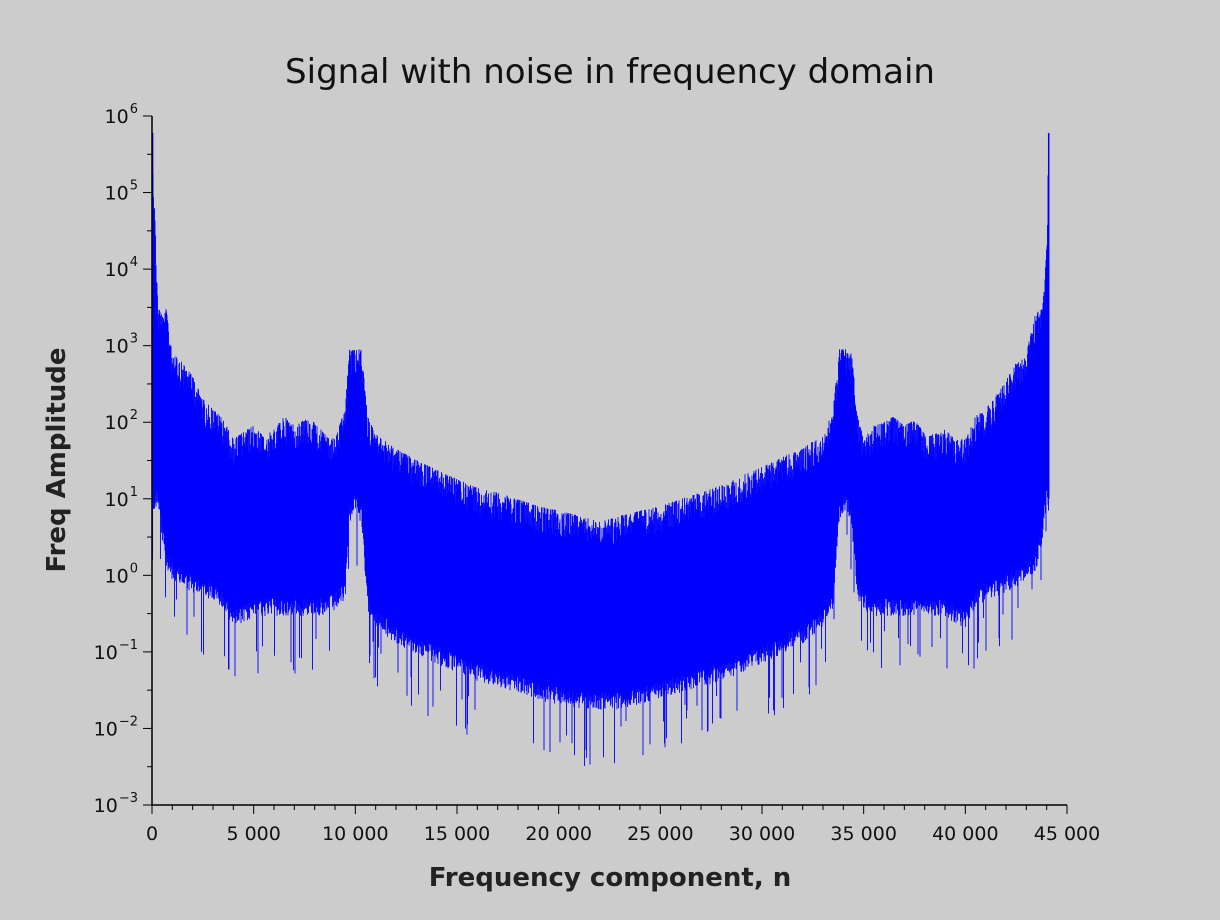 This screenshot has height=920, width=1220. What do you see at coordinates (457, 834) in the screenshot?
I see `x-tick-label: 15 000` at bounding box center [457, 834].